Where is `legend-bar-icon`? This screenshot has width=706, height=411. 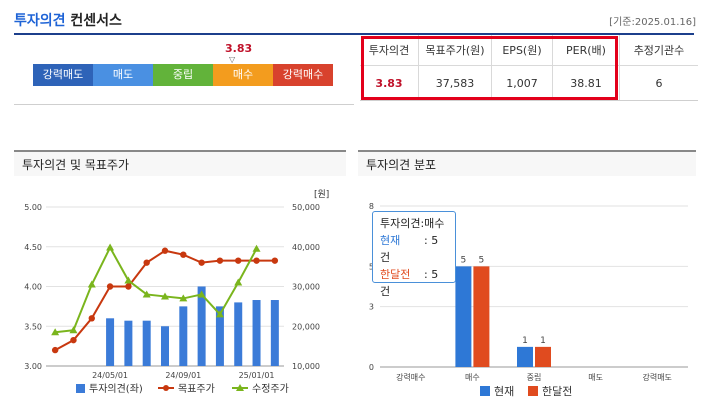 legend-bar-icon is located at coordinates (80, 388).